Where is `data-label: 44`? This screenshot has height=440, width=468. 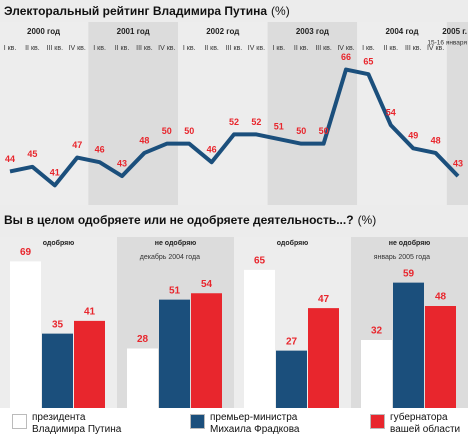 data-label: 44 is located at coordinates (10, 159).